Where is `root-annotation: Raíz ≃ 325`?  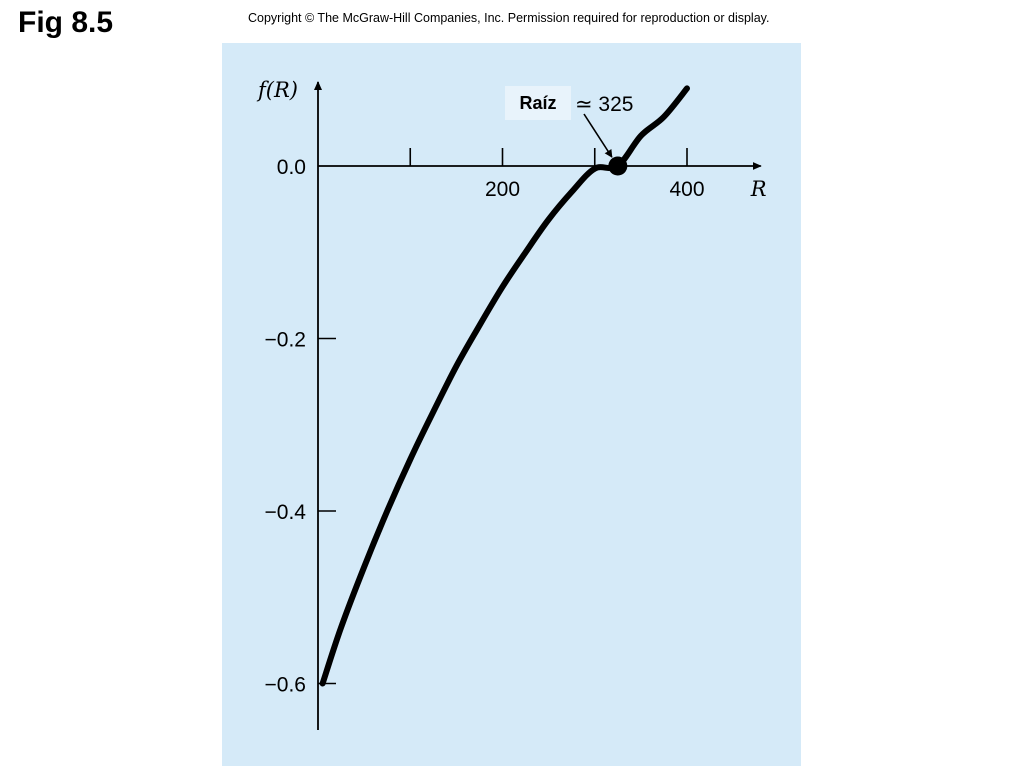 root-annotation: Raíz ≃ 325 is located at coordinates (569, 122).